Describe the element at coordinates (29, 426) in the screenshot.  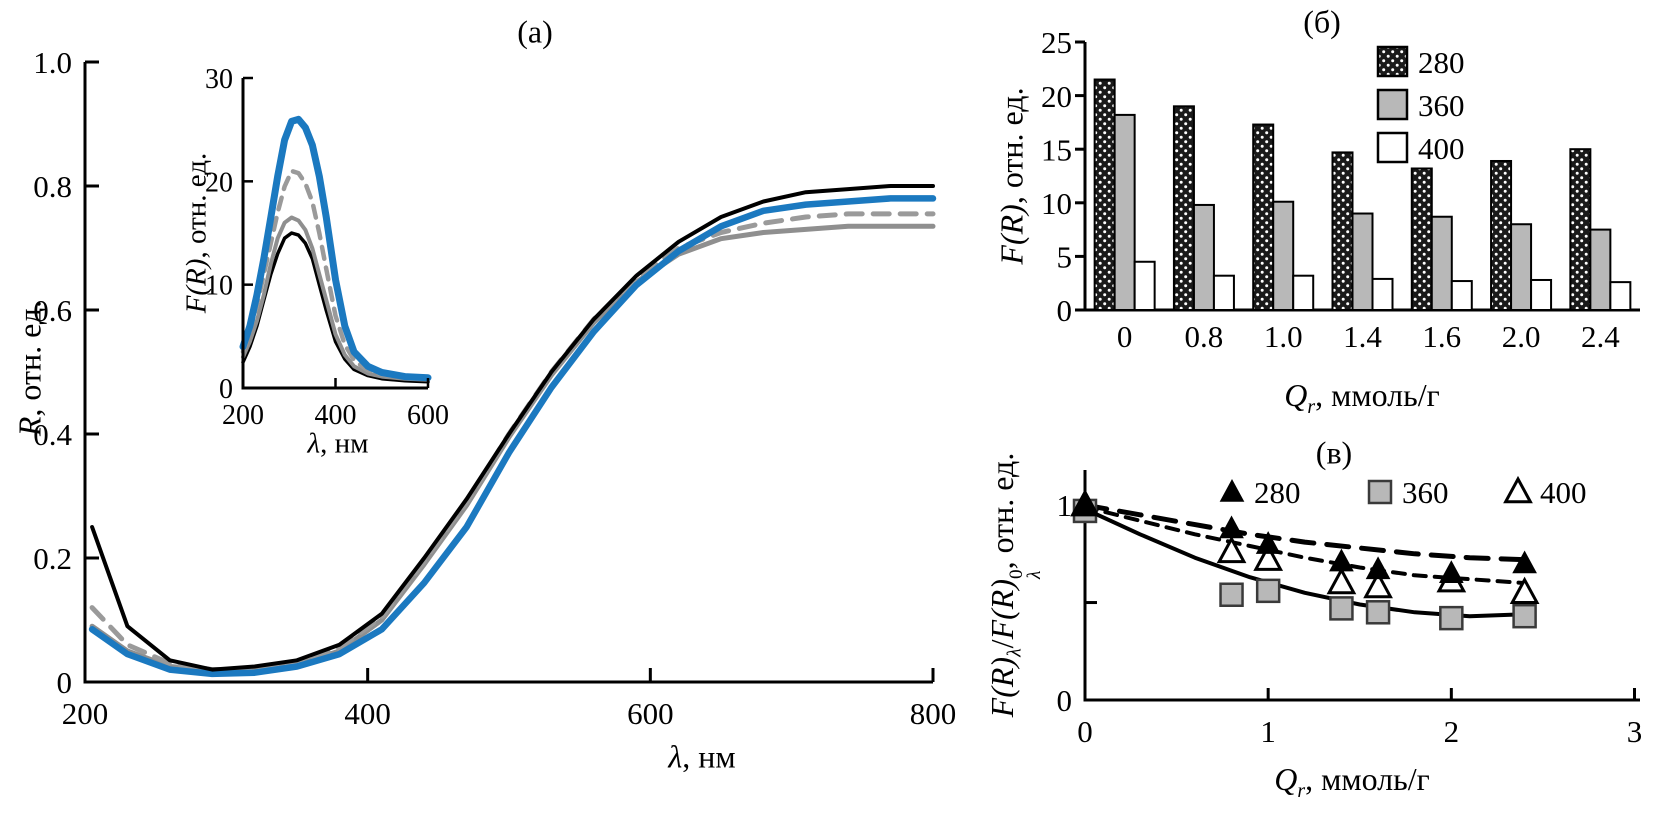
I see `label-part: R` at that location.